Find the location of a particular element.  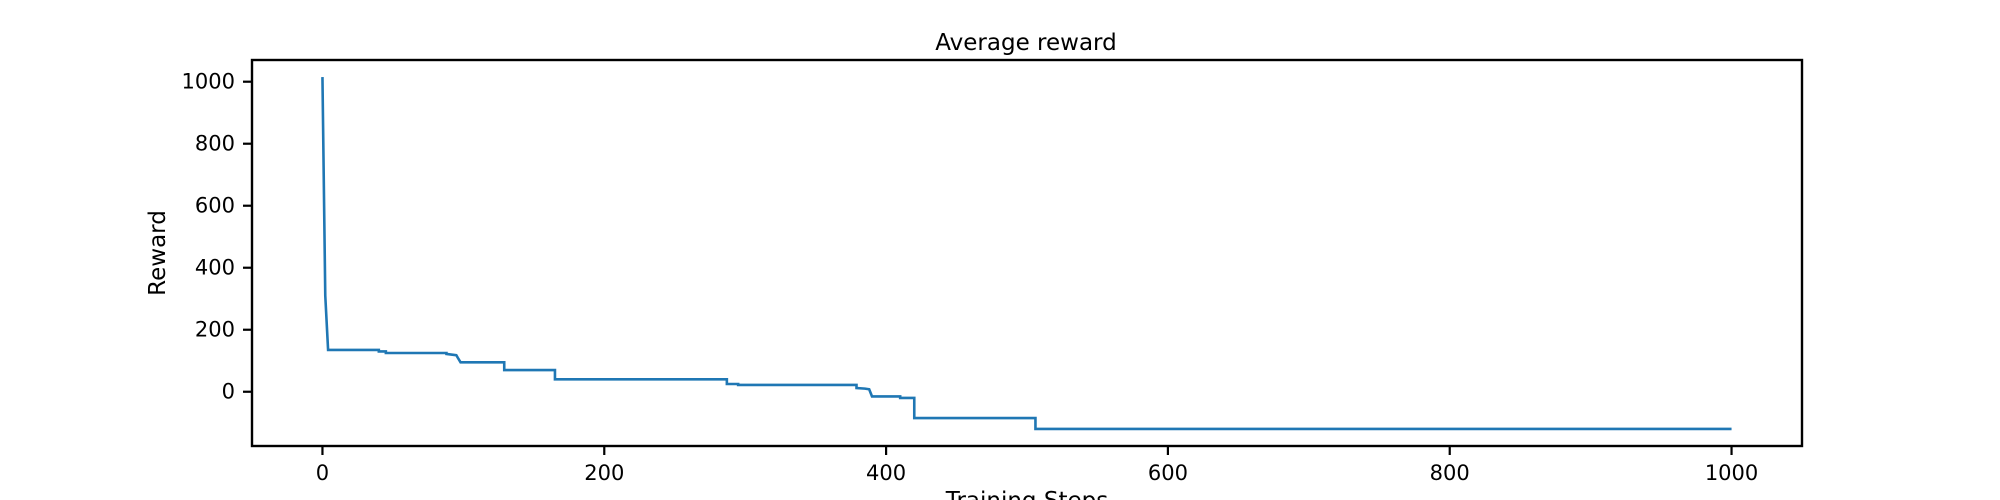

x-tick-label: 400 is located at coordinates (886, 473).